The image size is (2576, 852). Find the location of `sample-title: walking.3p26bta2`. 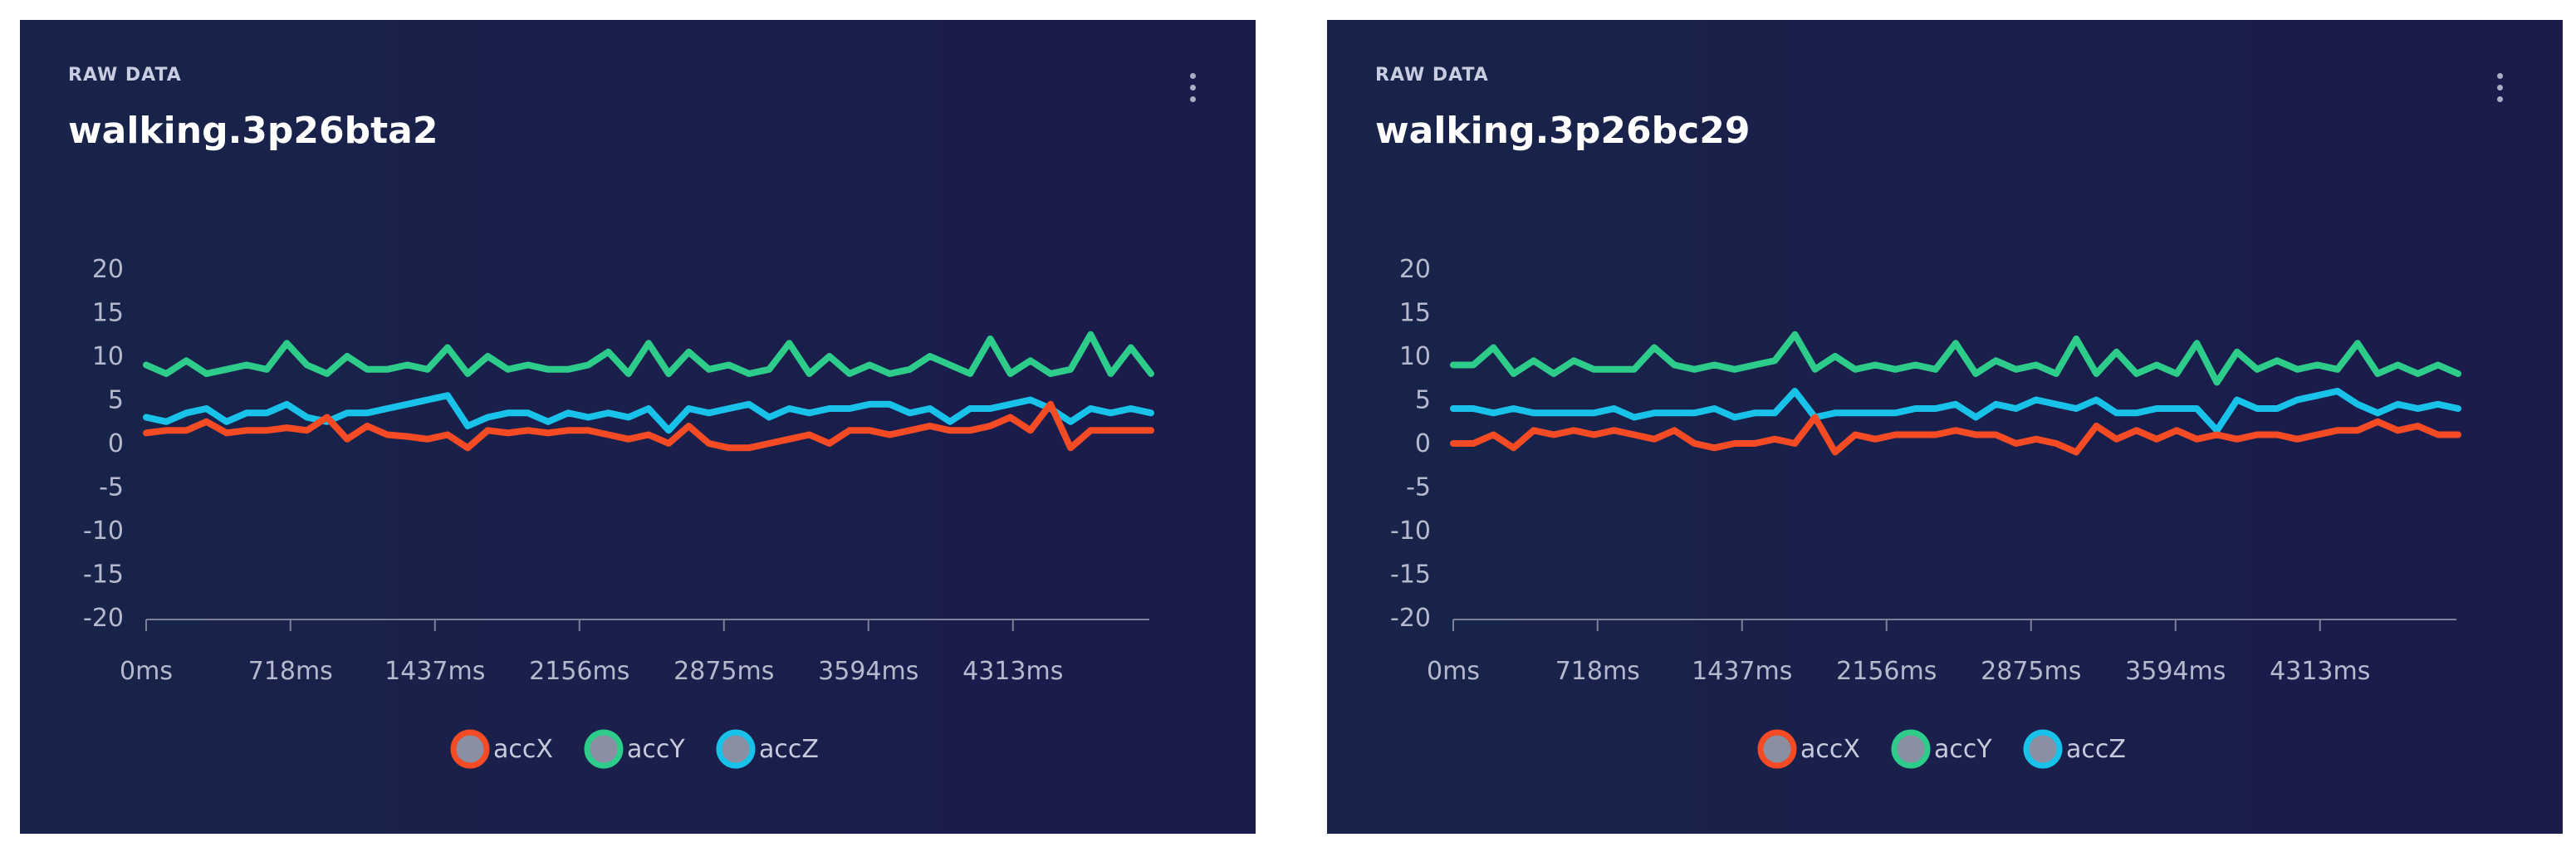

sample-title: walking.3p26bta2 is located at coordinates (253, 131).